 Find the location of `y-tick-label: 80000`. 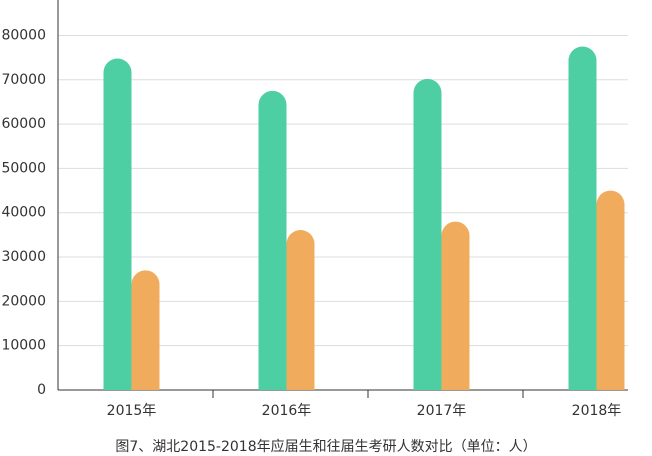

y-tick-label: 80000 is located at coordinates (23, 35).